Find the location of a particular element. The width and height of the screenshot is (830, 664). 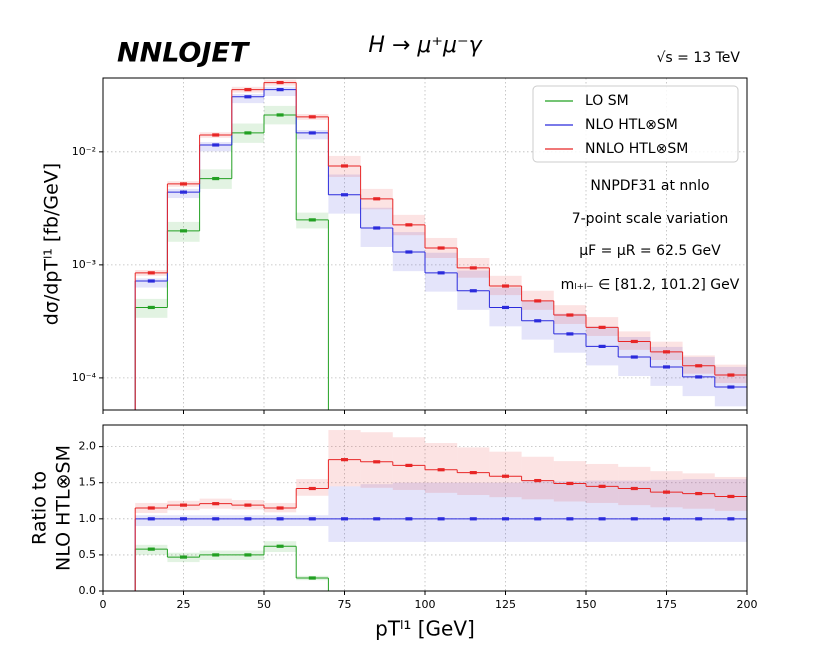

annotation: 7-point scale variation is located at coordinates (650, 219).